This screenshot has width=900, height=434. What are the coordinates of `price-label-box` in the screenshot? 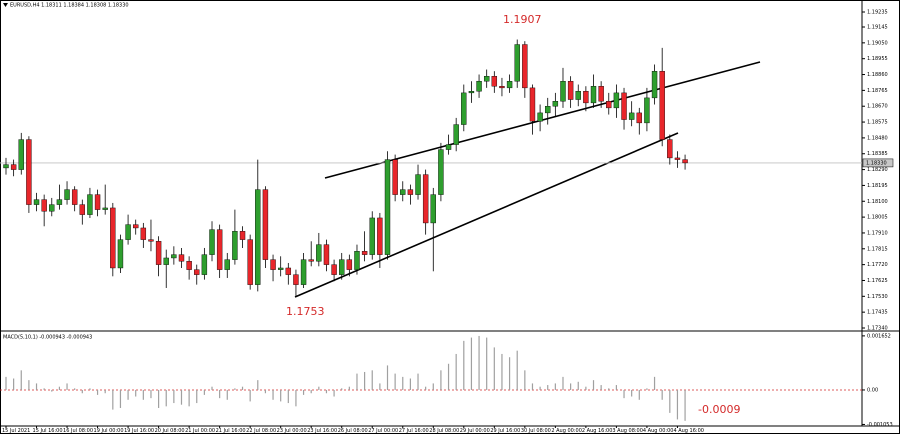 It's located at (878, 163).